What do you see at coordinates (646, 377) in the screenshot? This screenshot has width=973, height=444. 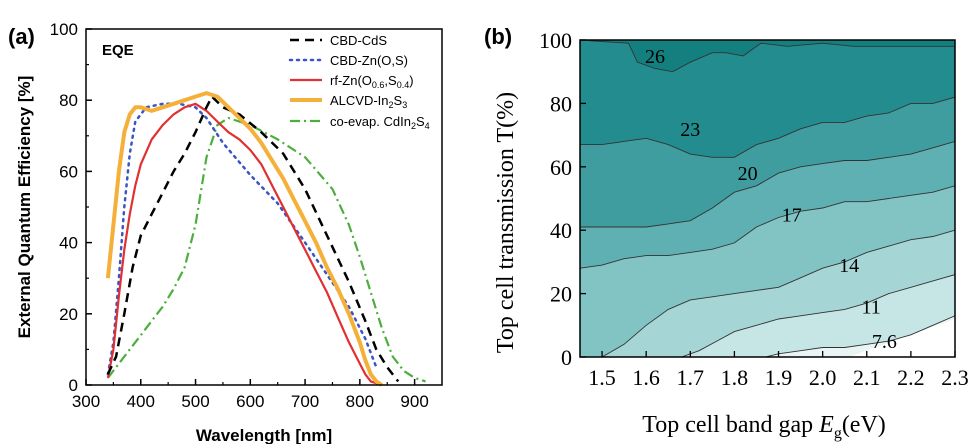 I see `contour-x-tick-label: 1.6` at bounding box center [646, 377].